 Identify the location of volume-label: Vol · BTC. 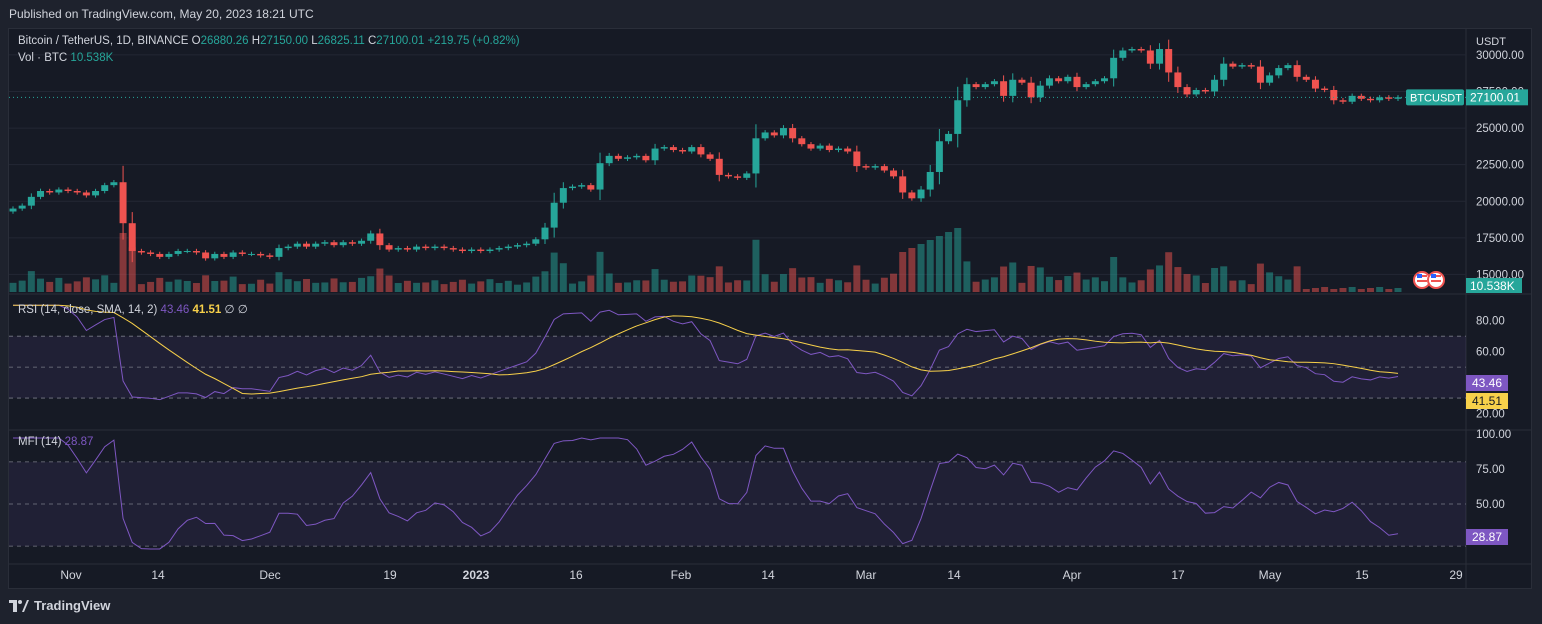
(43, 58).